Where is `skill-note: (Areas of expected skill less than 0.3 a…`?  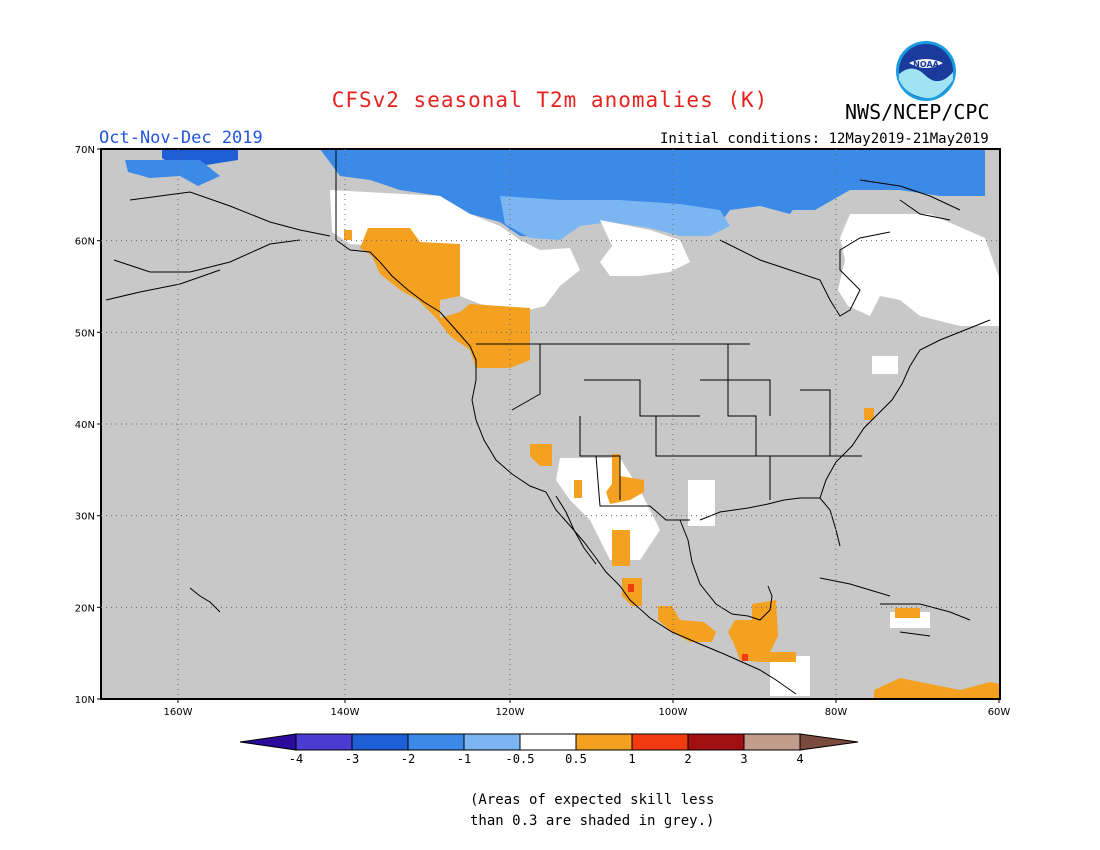 skill-note: (Areas of expected skill less than 0.3 a… is located at coordinates (592, 811).